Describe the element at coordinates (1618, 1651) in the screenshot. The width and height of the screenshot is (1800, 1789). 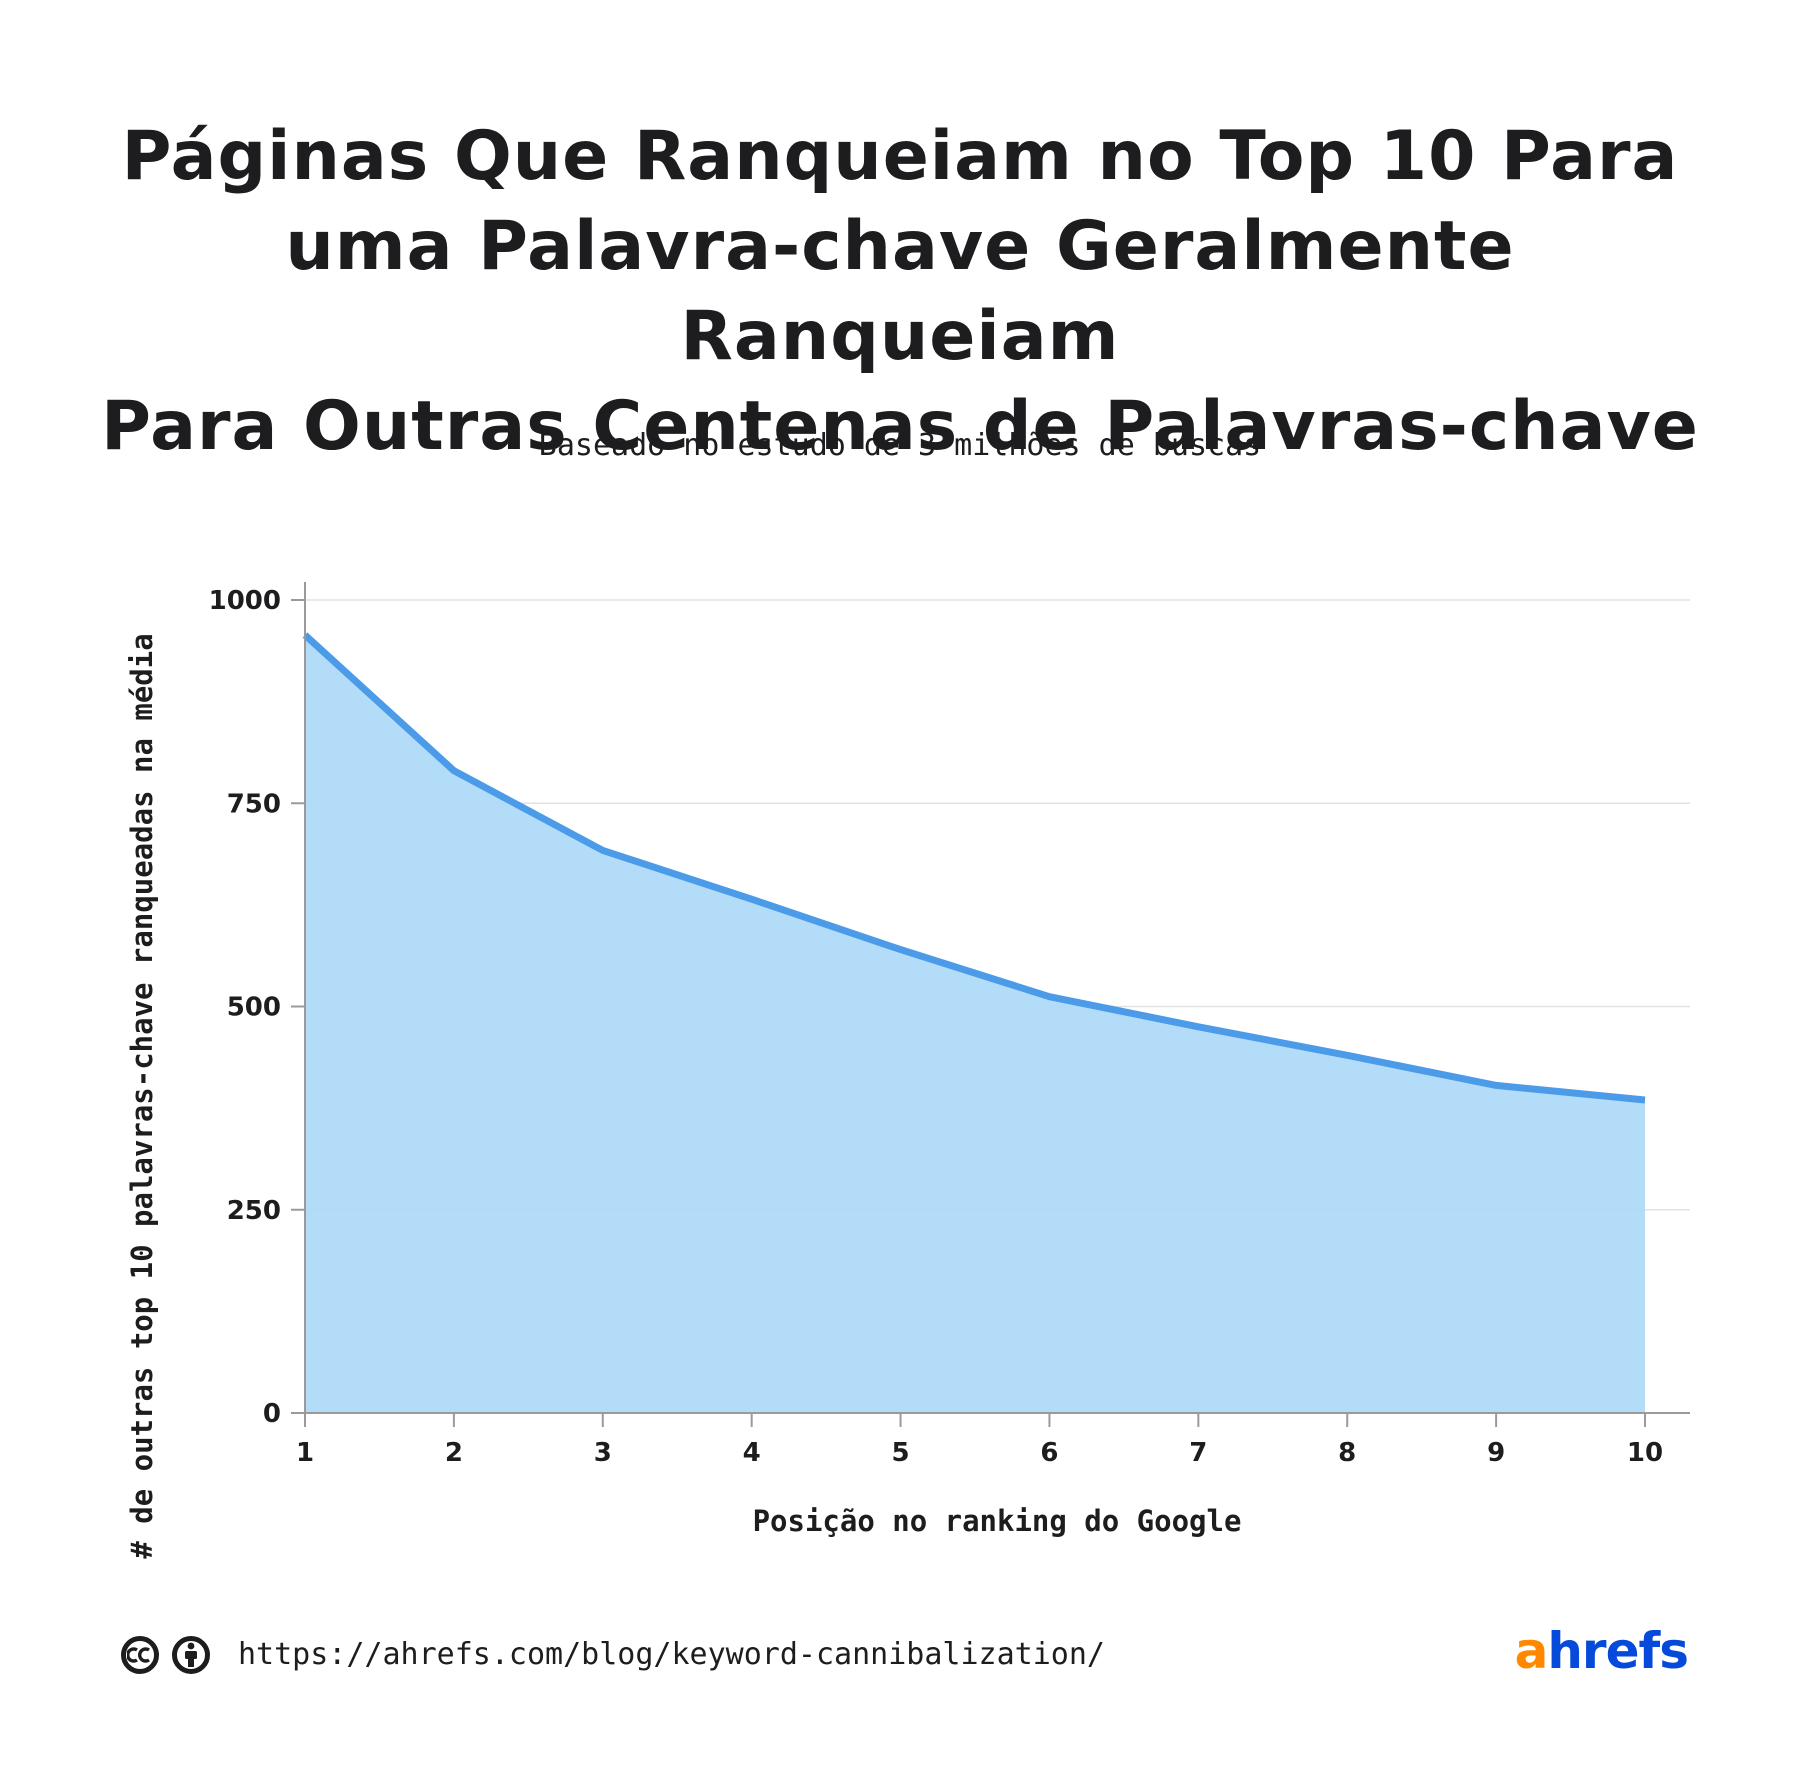
I see `logo-letters-hrefs: hrefs` at that location.